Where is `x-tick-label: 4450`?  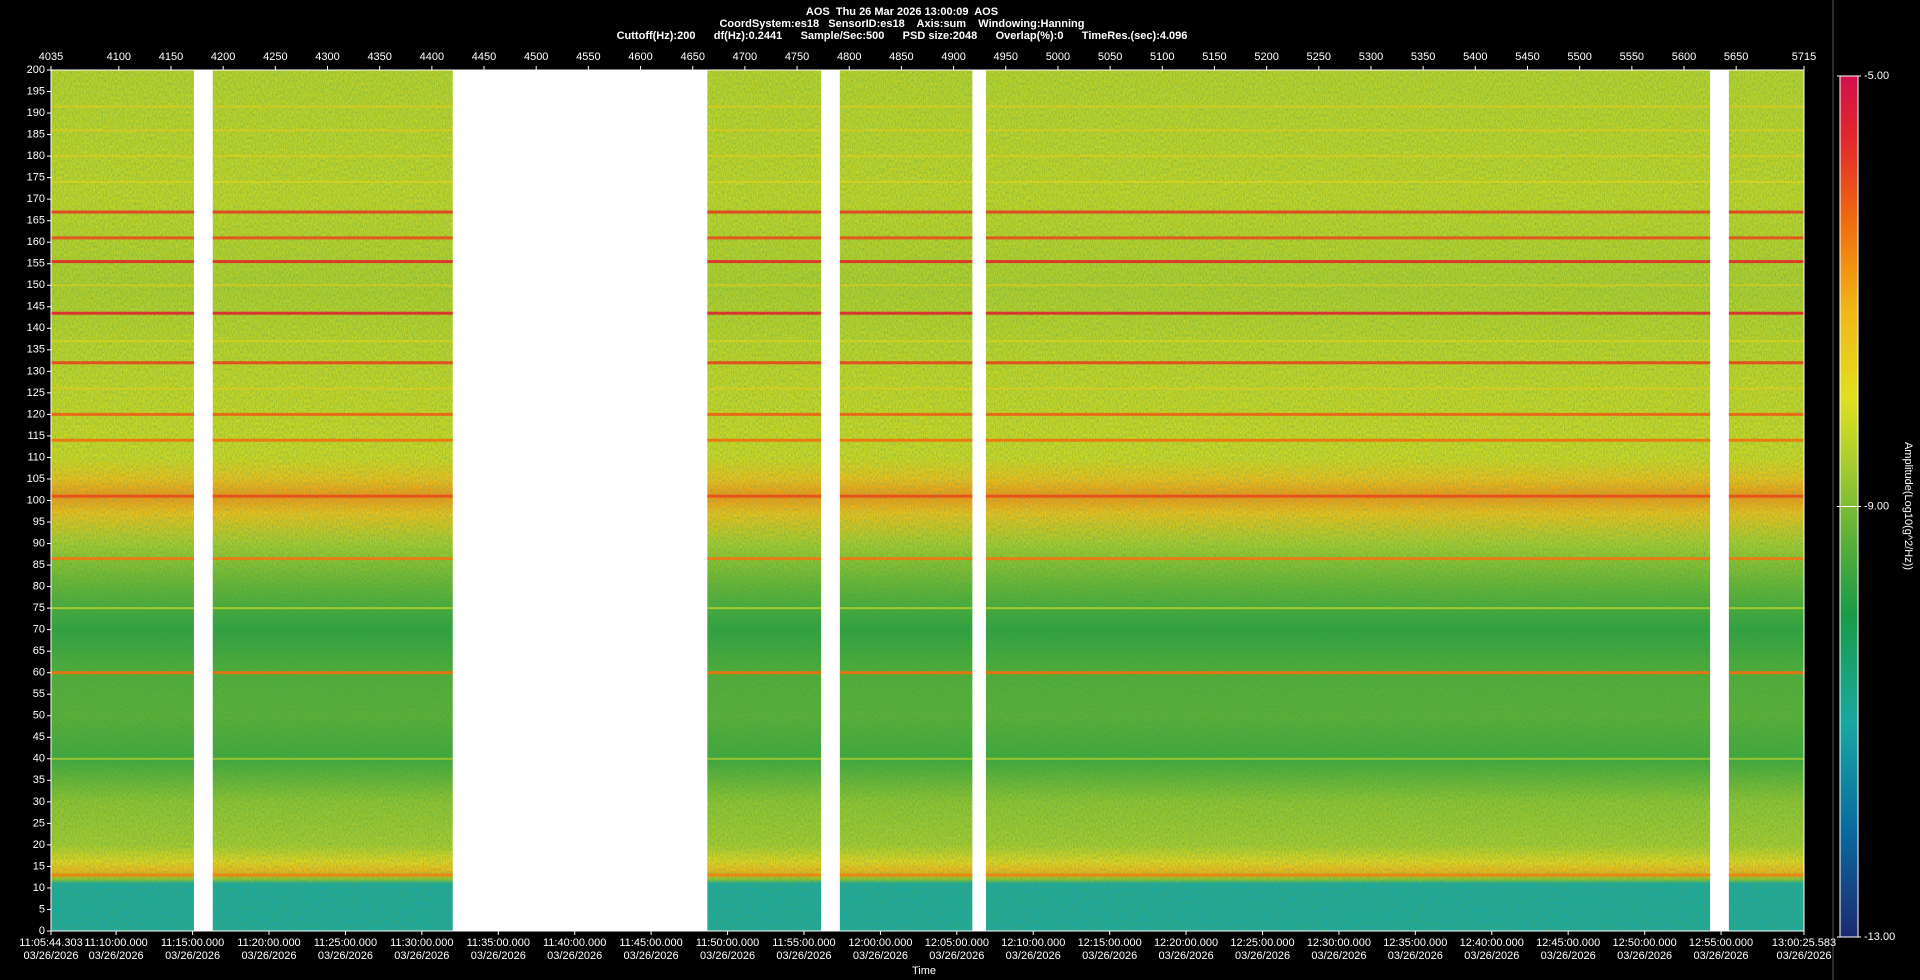 x-tick-label: 4450 is located at coordinates (484, 57).